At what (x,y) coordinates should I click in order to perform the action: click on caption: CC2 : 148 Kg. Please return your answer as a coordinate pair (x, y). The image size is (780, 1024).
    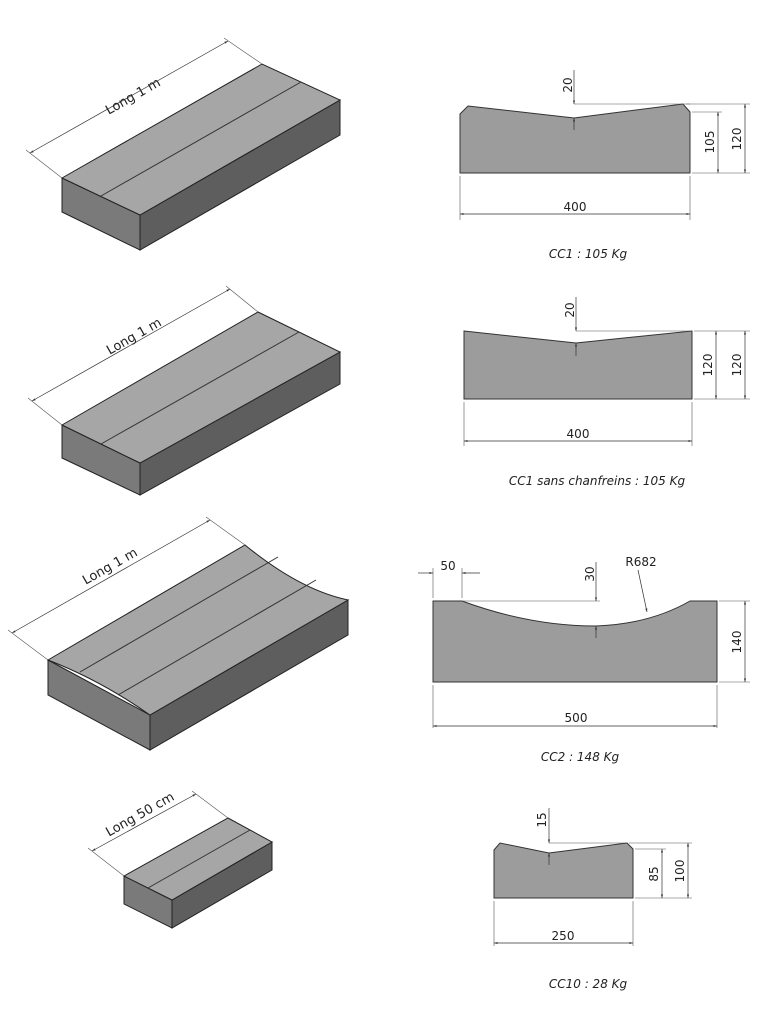
    Looking at the image, I should click on (580, 757).